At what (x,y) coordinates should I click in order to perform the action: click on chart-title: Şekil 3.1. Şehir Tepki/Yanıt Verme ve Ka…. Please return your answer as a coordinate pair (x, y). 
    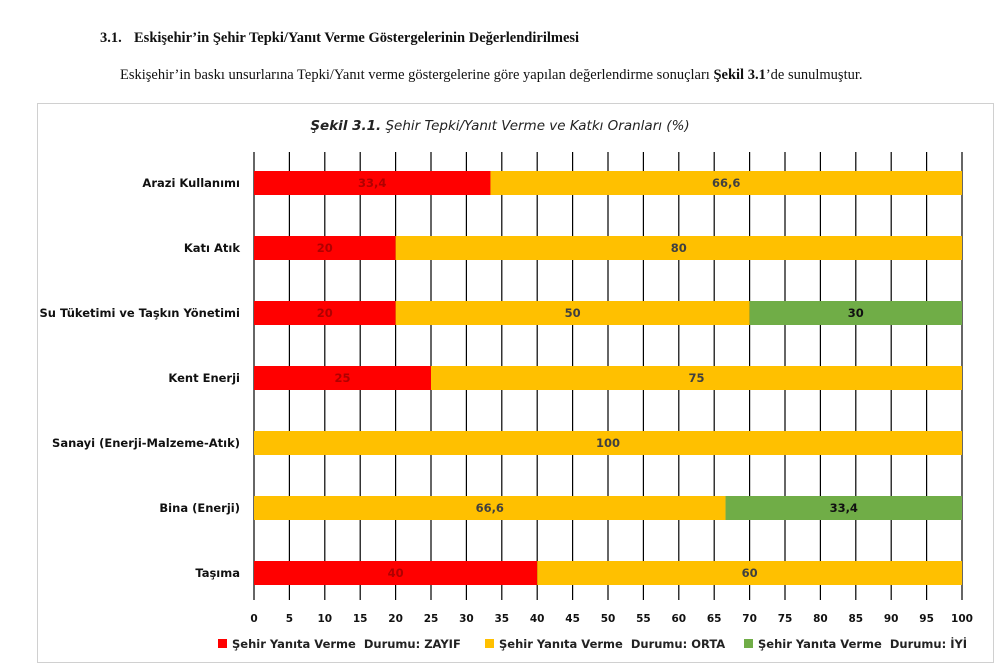
    Looking at the image, I should click on (500, 126).